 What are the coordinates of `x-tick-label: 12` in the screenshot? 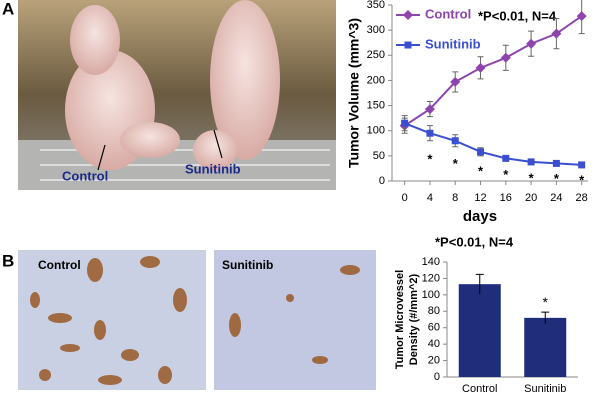 It's located at (480, 198).